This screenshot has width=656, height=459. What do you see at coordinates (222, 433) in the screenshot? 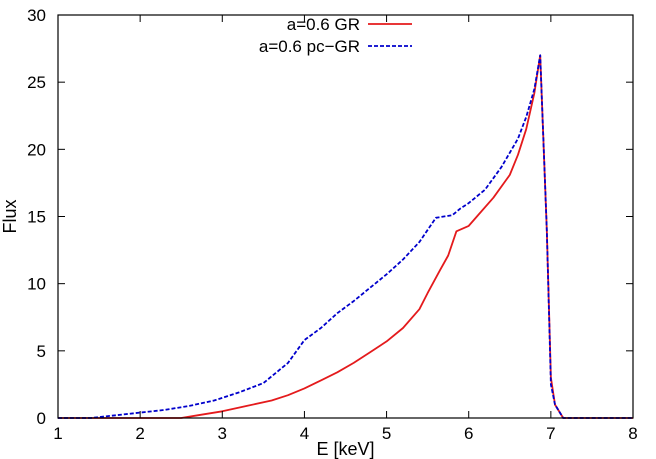
I see `x-tick-label: 3` at bounding box center [222, 433].